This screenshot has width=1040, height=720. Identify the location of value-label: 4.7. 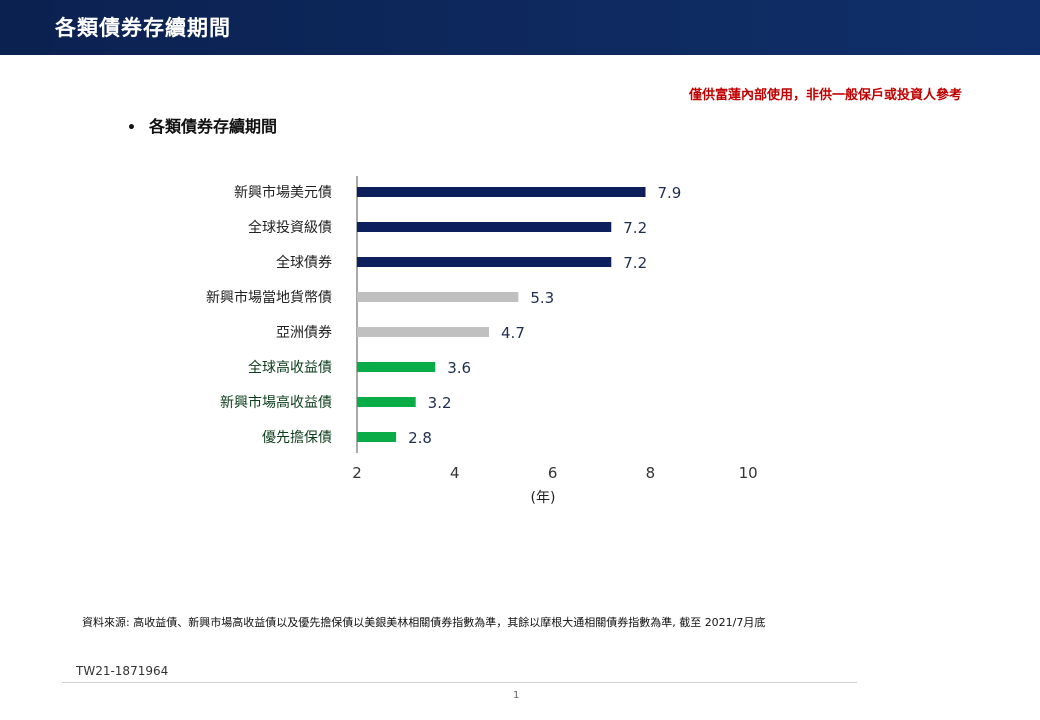
(513, 333).